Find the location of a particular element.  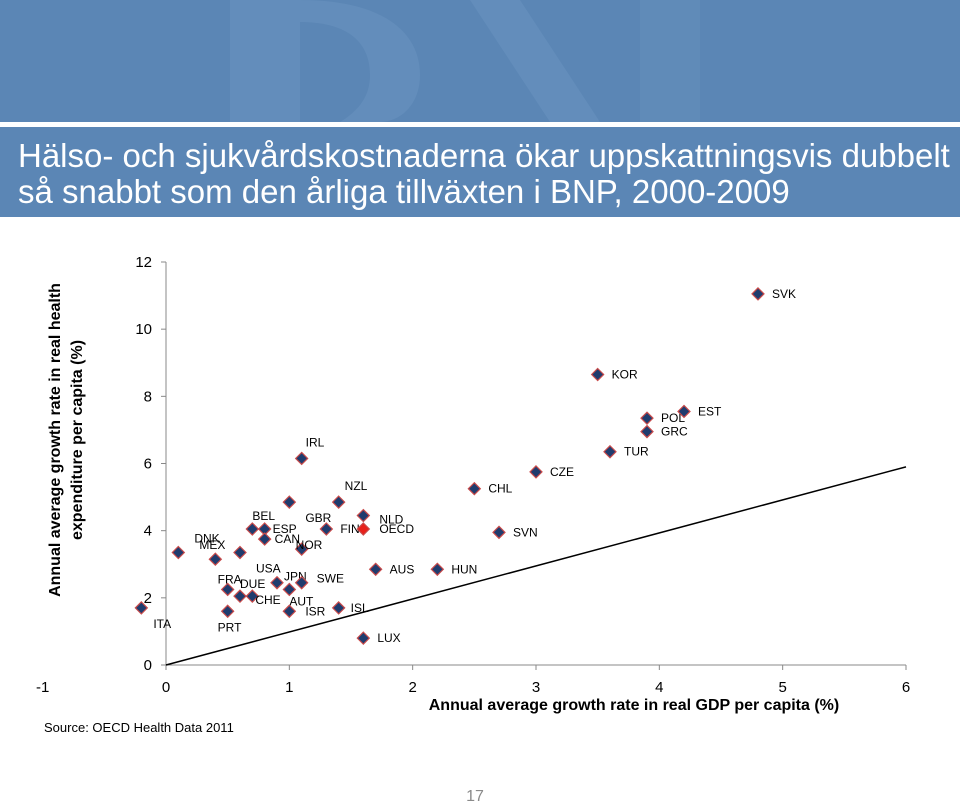

data-point-swe: SWE is located at coordinates (319, 581).